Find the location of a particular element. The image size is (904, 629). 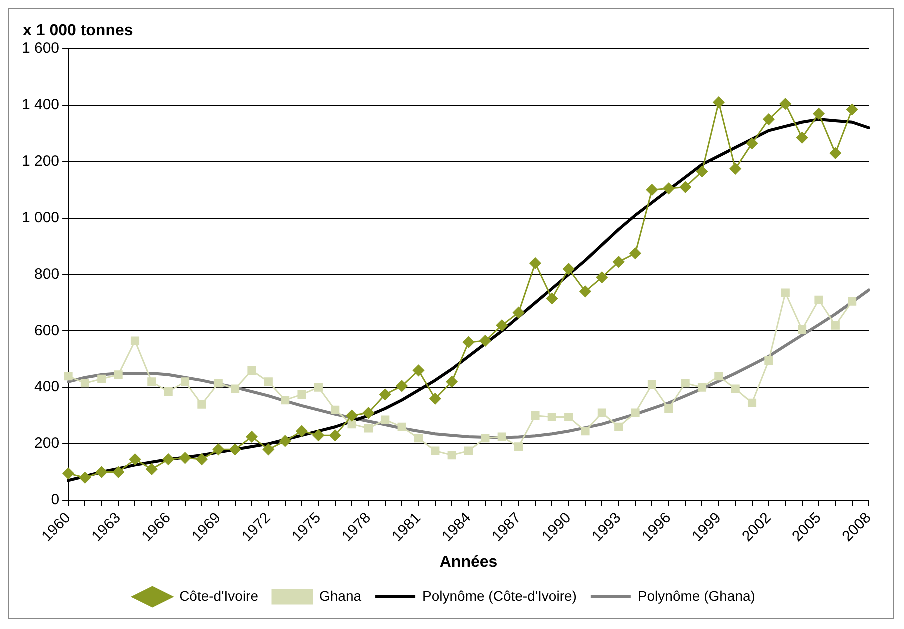

y-tick-label: 200 is located at coordinates (47, 443).